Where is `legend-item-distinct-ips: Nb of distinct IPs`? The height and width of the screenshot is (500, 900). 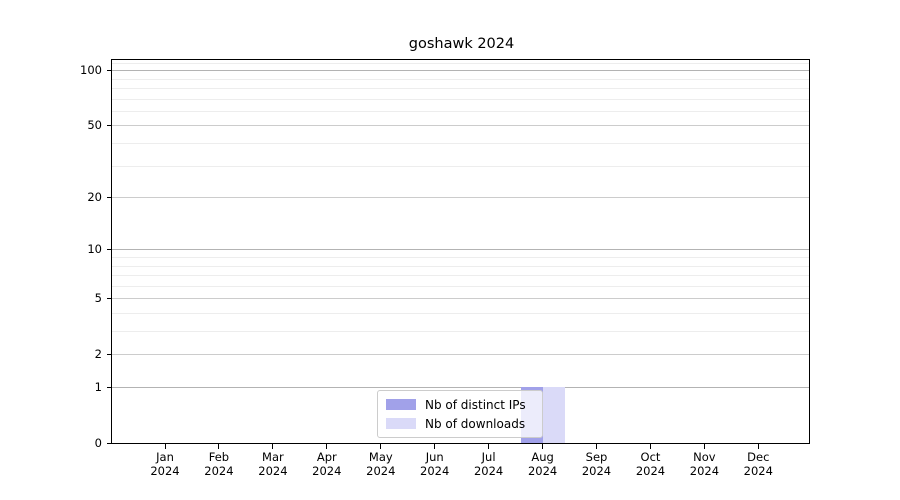 legend-item-distinct-ips: Nb of distinct IPs is located at coordinates (460, 405).